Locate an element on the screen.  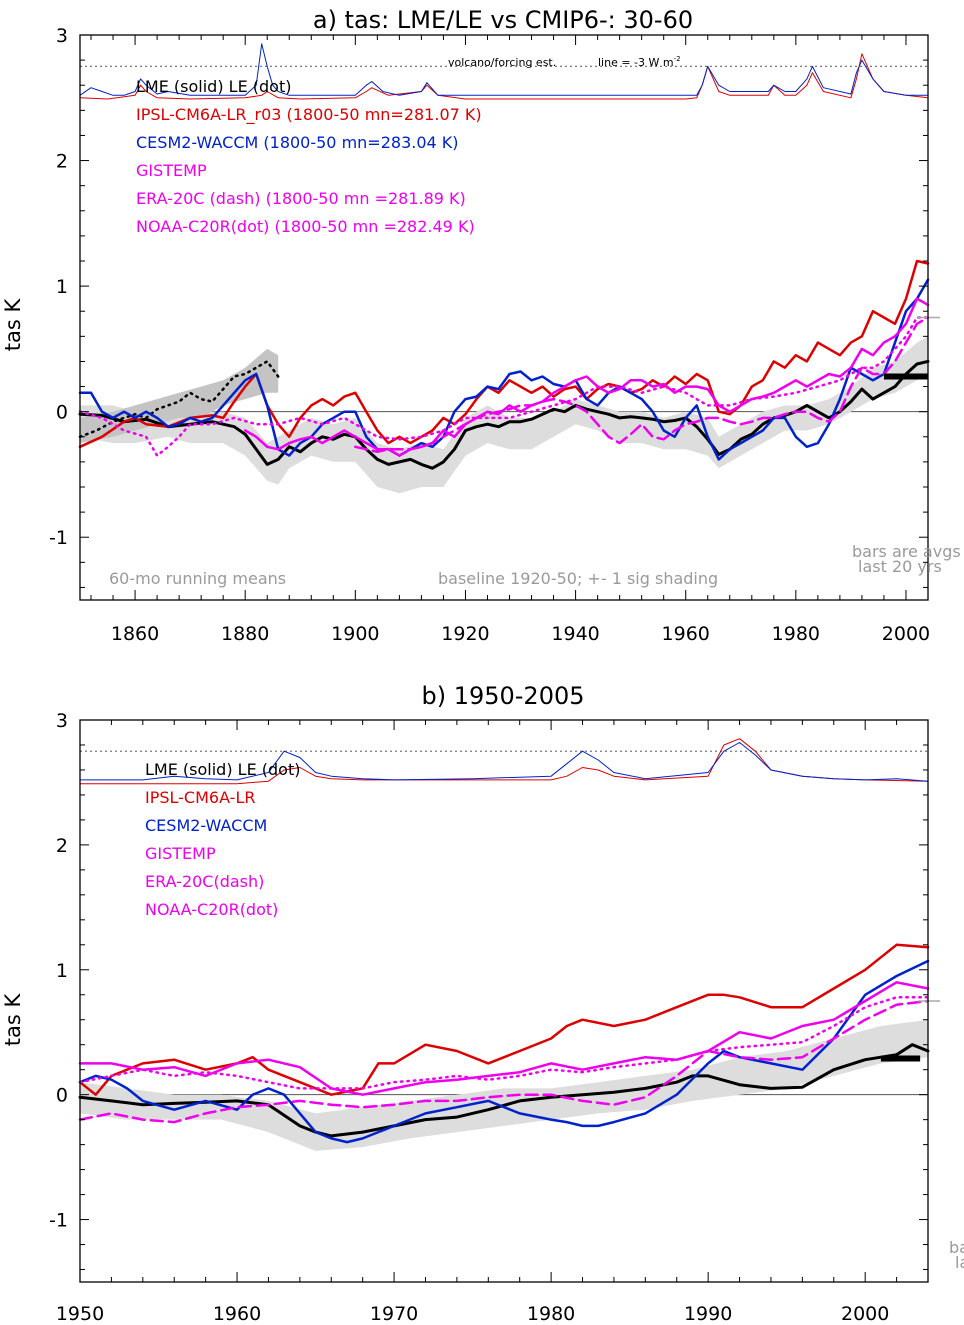
panel-b-title: b) 1950-2005 is located at coordinates (502, 696).